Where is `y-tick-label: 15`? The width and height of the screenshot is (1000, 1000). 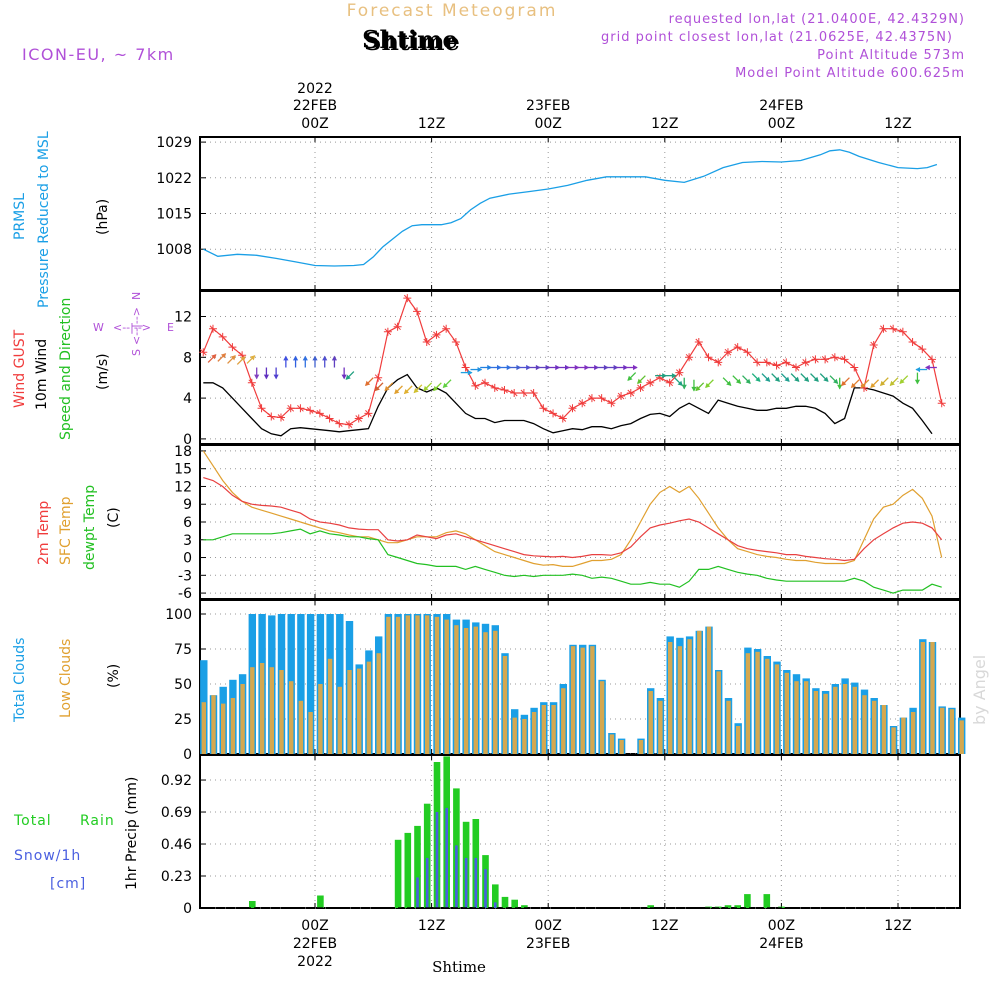 y-tick-label: 15 is located at coordinates (183, 470).